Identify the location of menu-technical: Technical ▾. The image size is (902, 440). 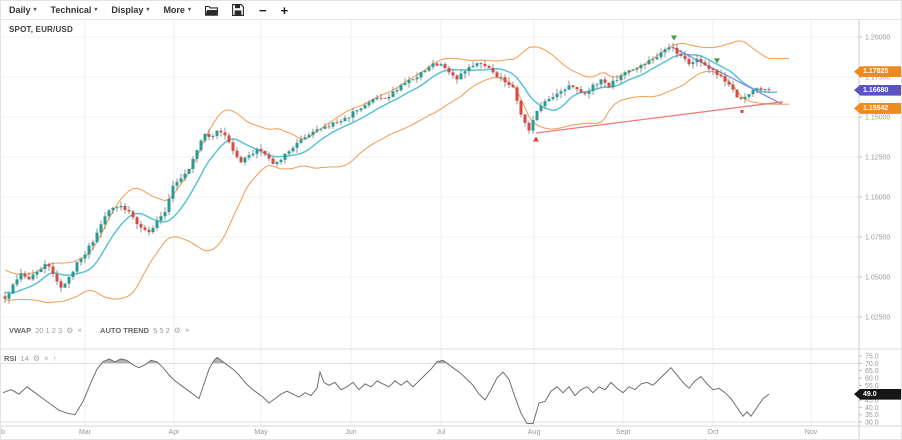
(74, 10).